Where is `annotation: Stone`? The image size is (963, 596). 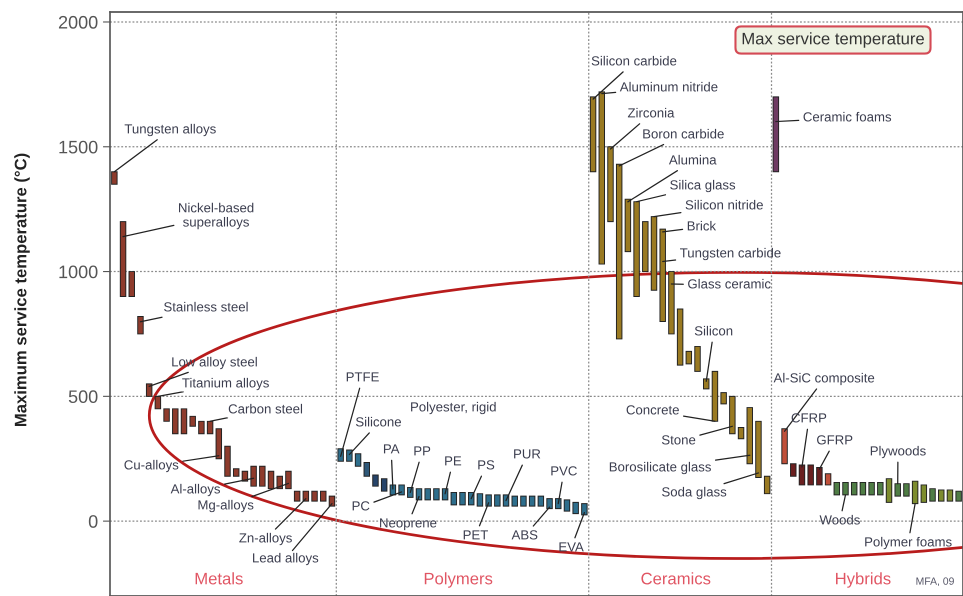
annotation: Stone is located at coordinates (679, 440).